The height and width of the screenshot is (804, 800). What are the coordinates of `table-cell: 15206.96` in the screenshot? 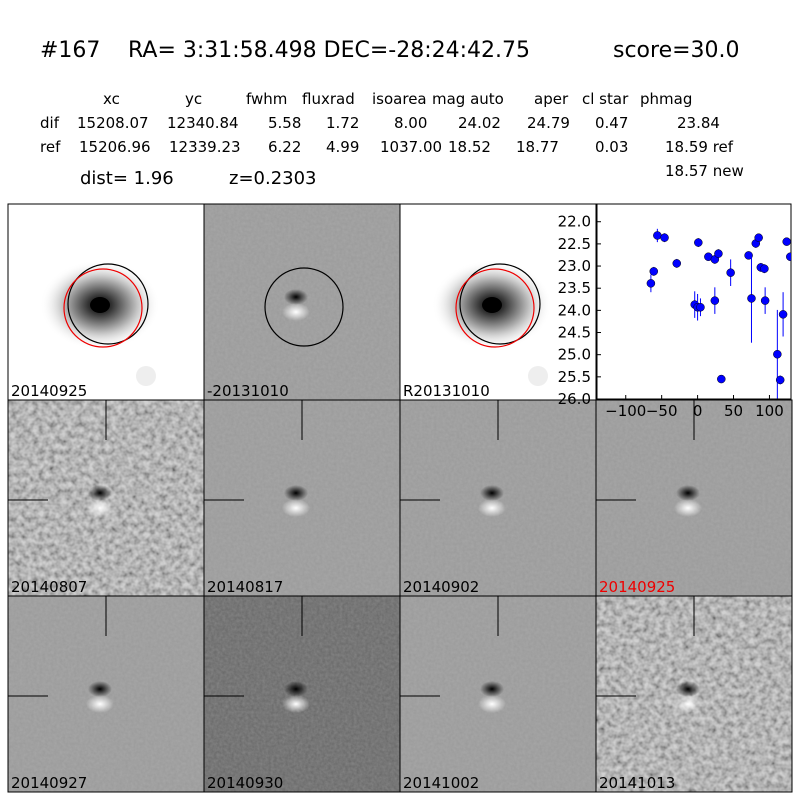 It's located at (115, 147).